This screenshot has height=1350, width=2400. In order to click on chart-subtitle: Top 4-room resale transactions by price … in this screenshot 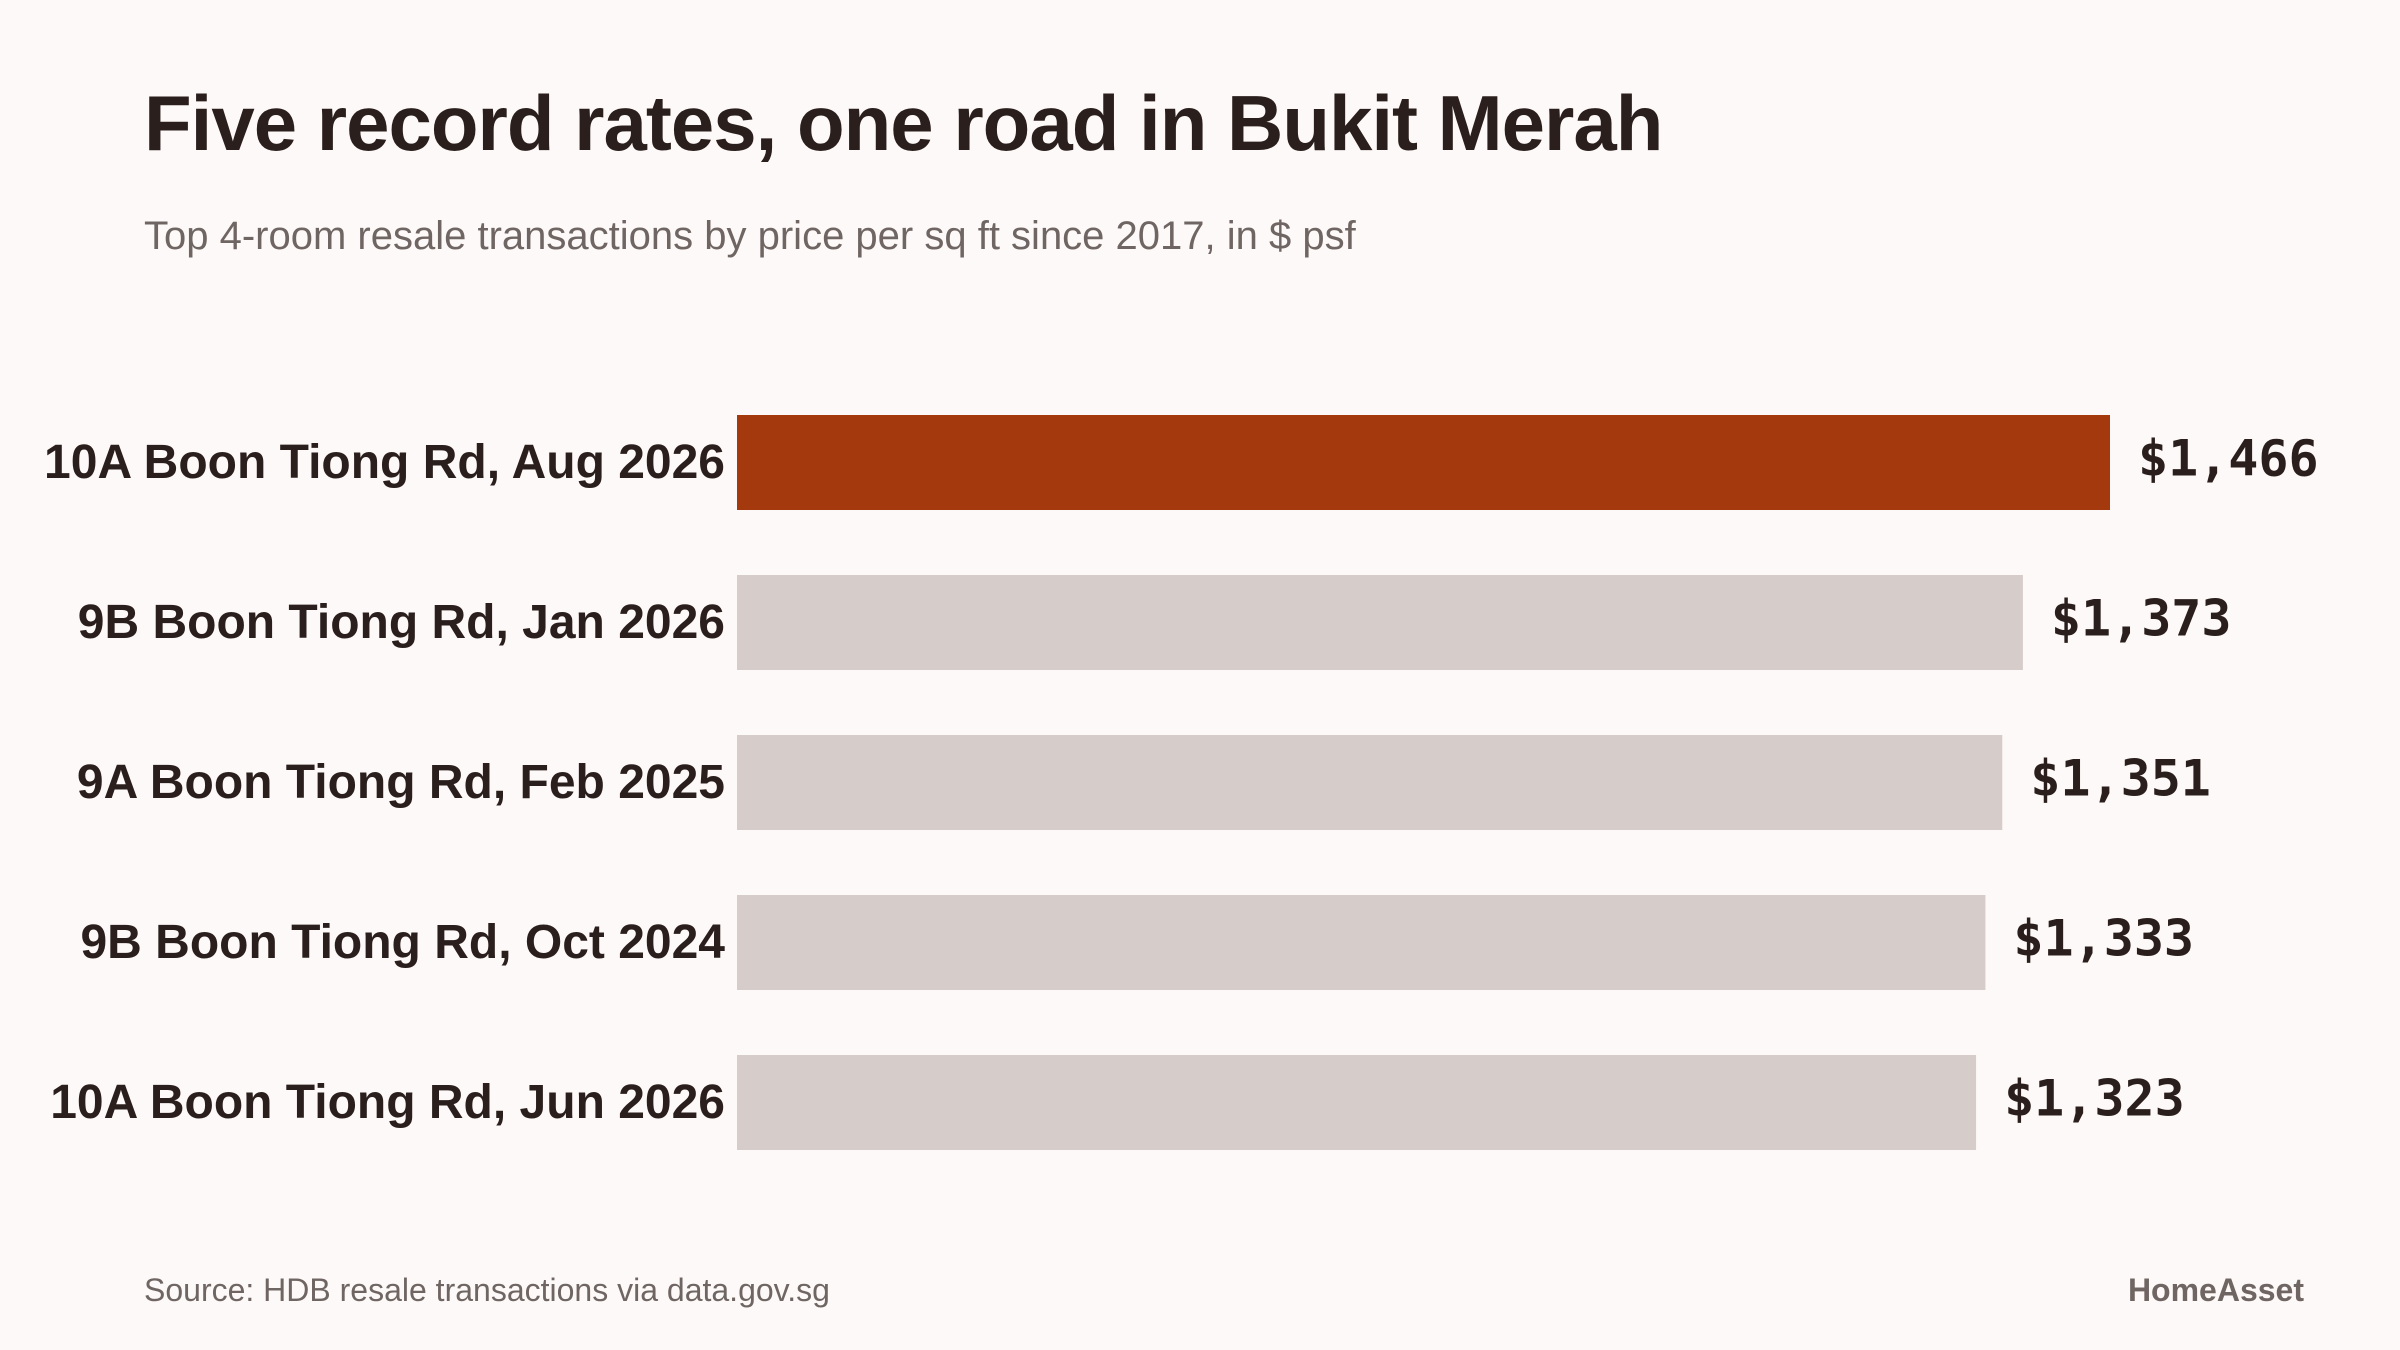, I will do `click(750, 236)`.